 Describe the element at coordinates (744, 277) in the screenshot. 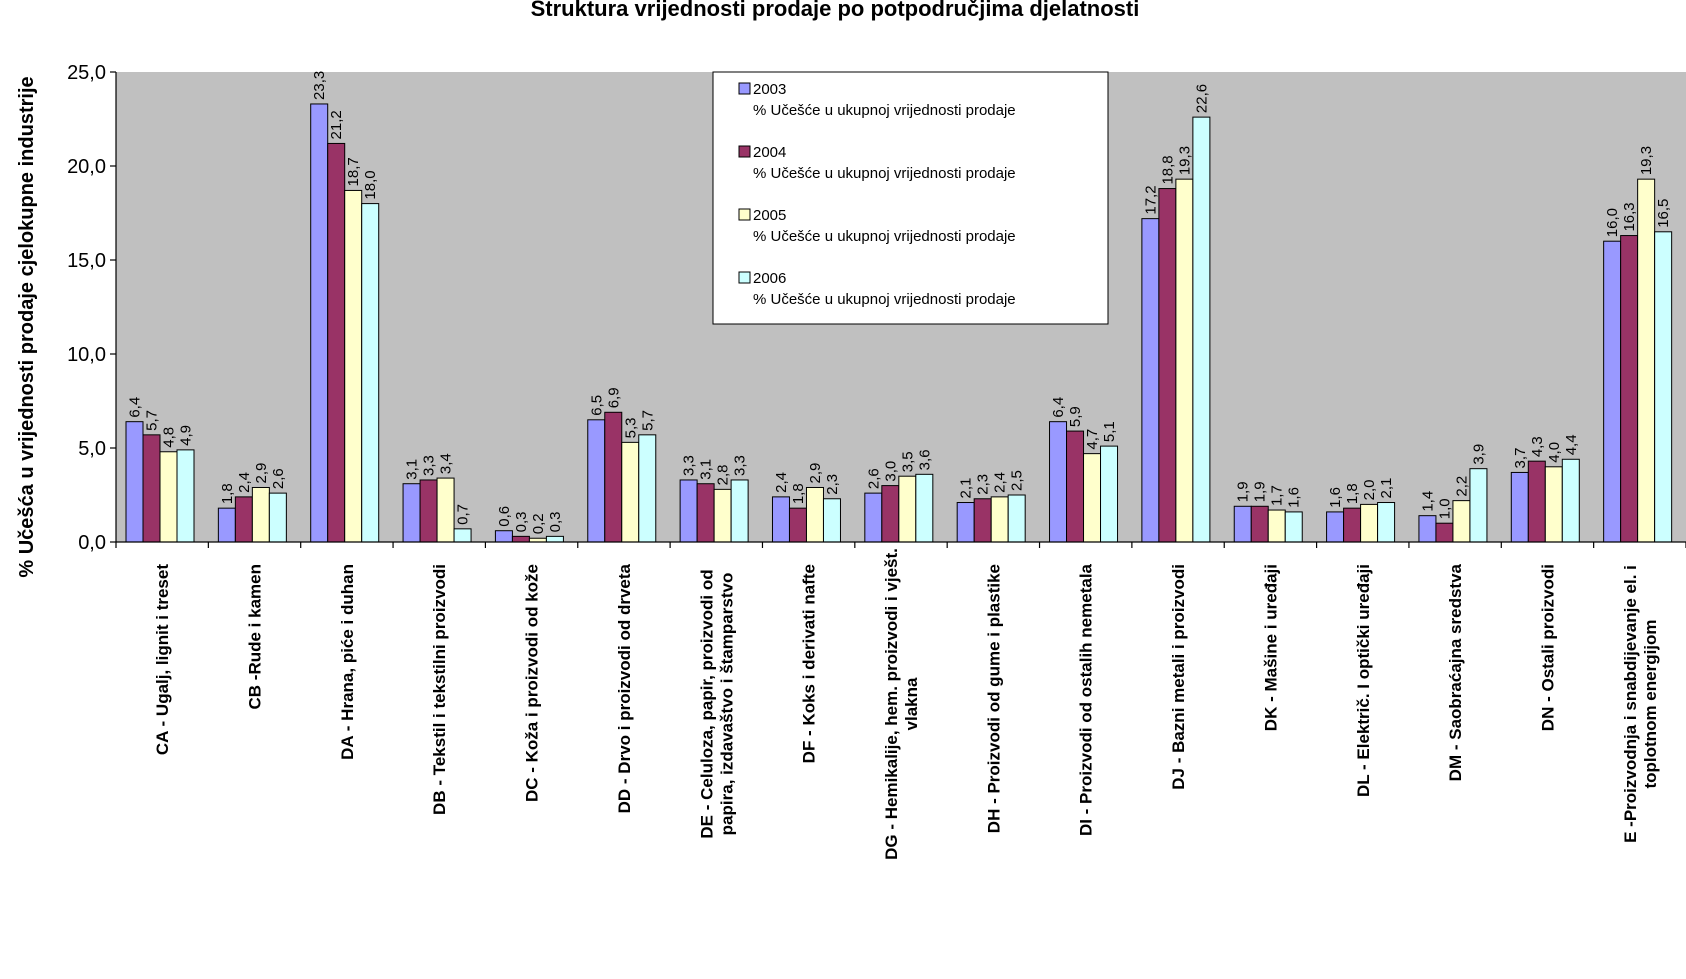

I see `legend-swatch-2006` at that location.